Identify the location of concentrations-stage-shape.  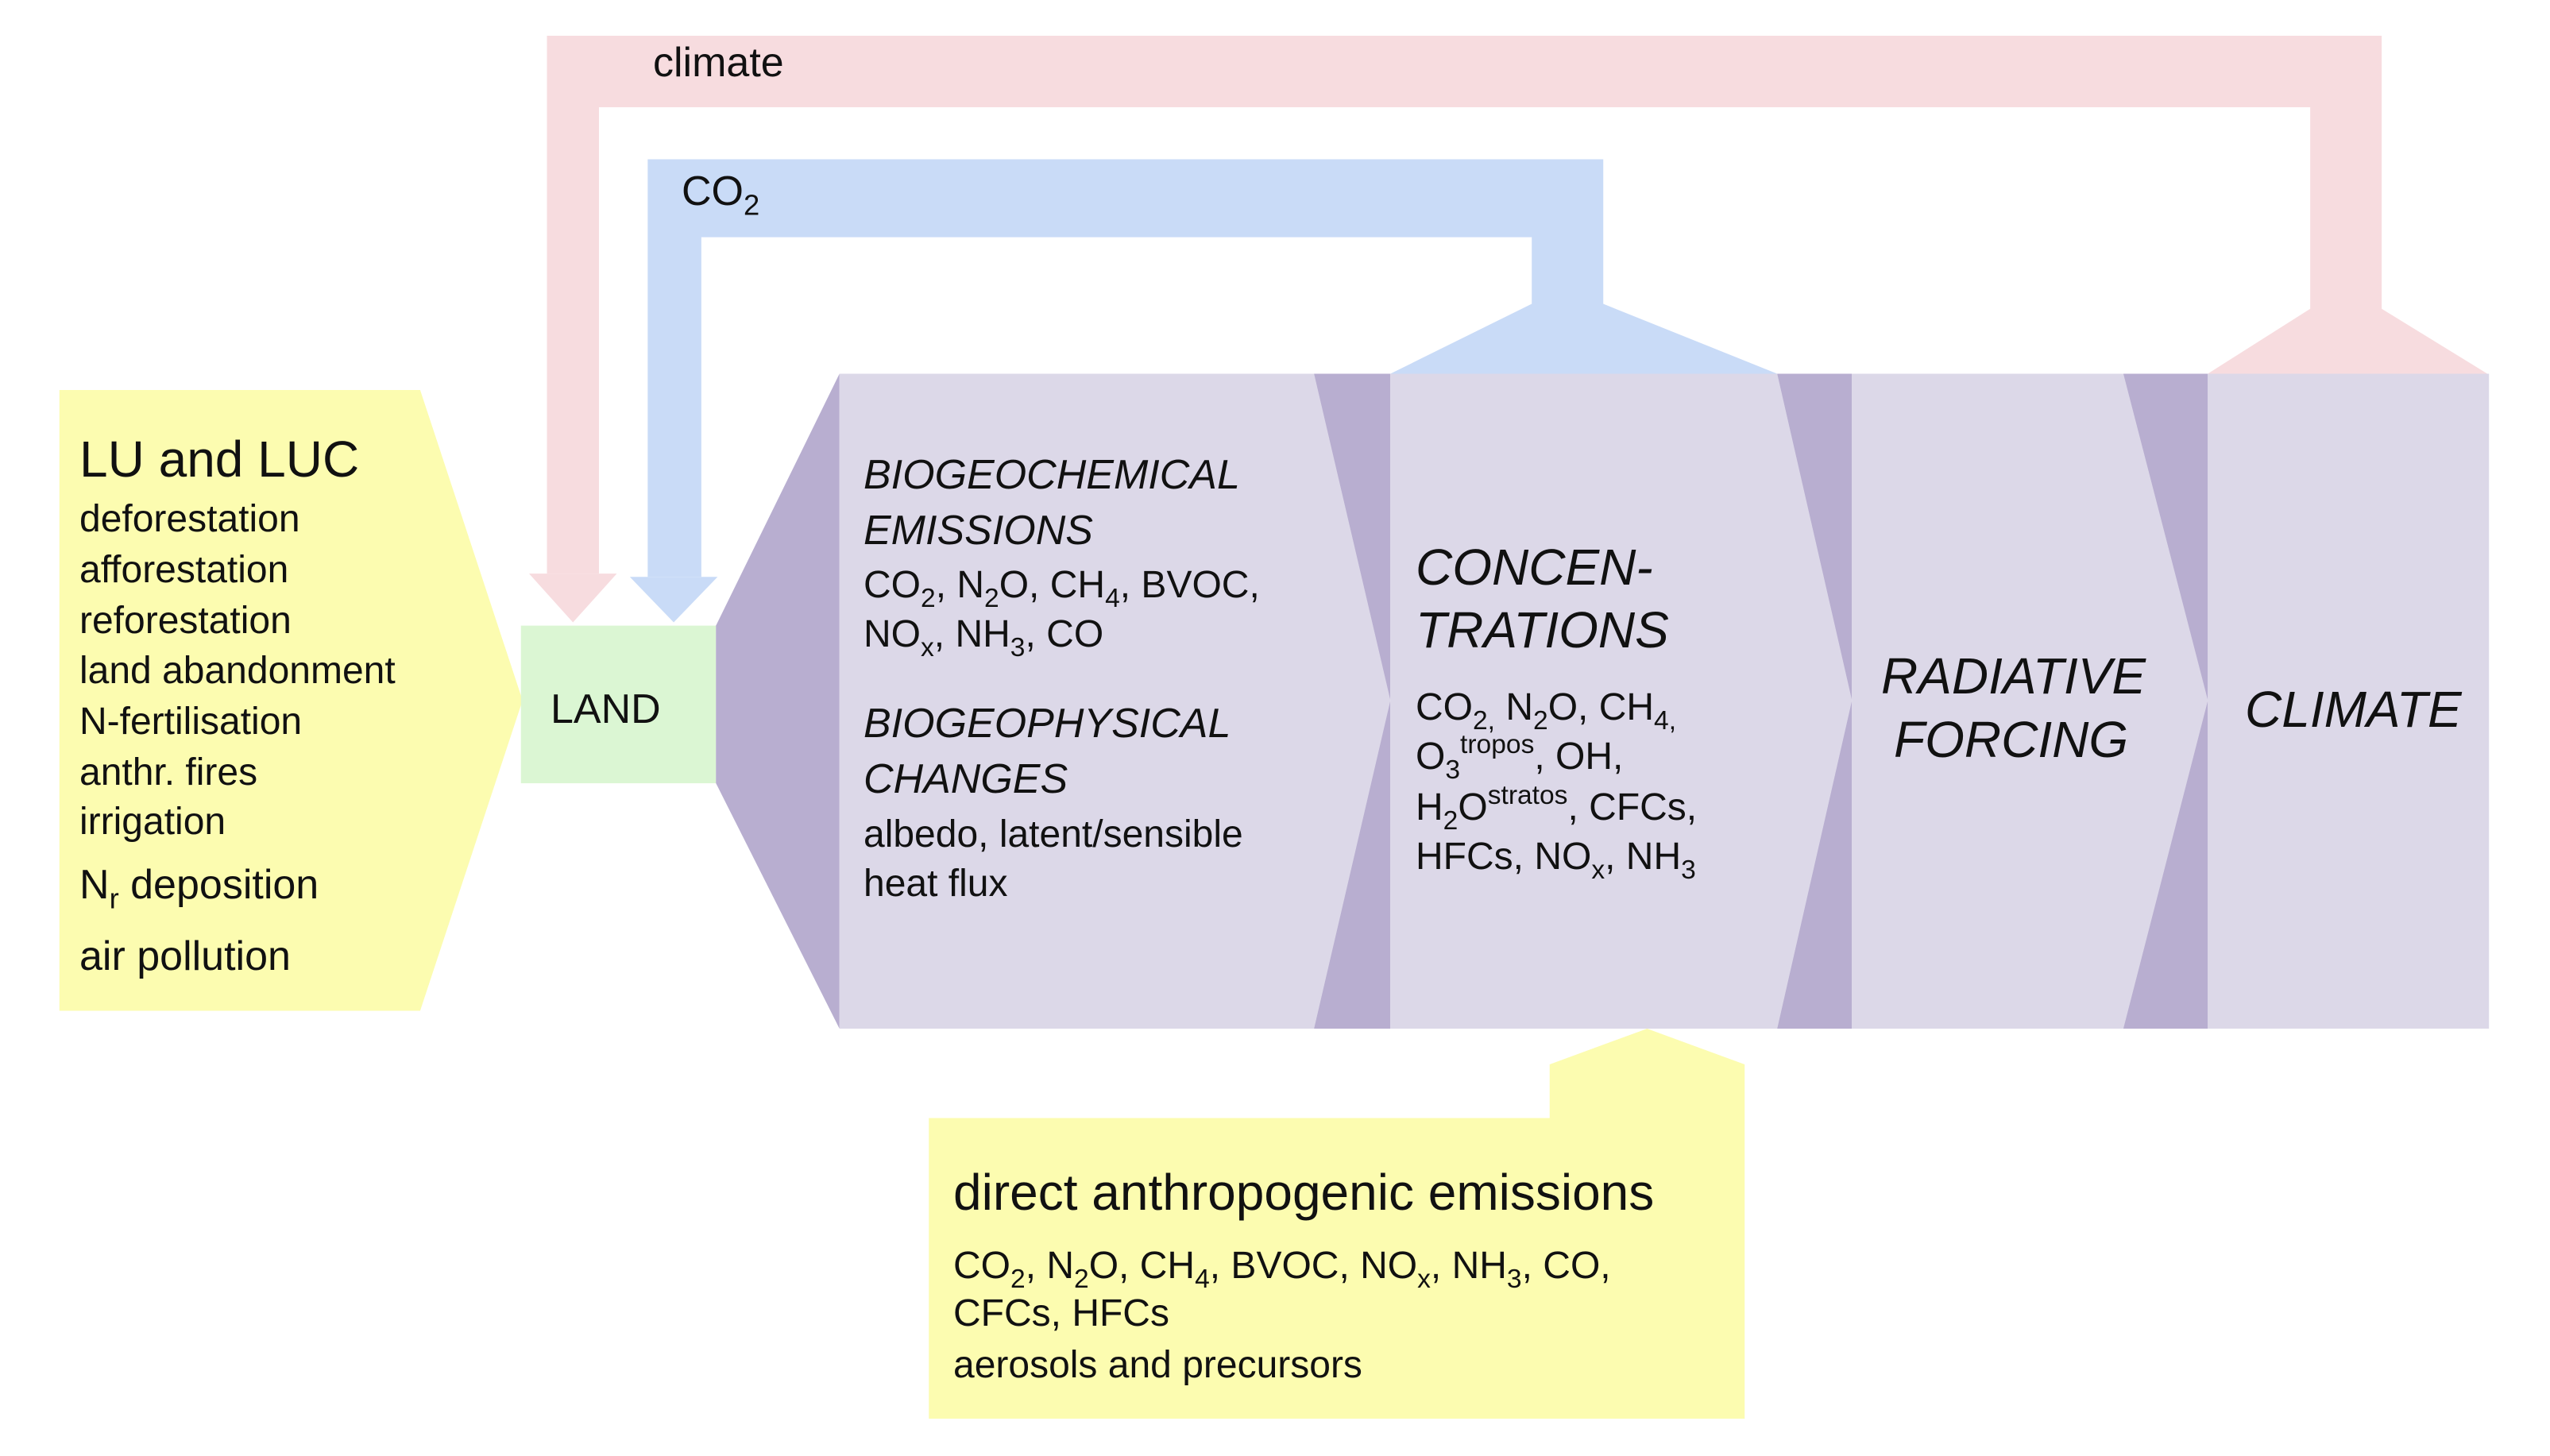
(1621, 701).